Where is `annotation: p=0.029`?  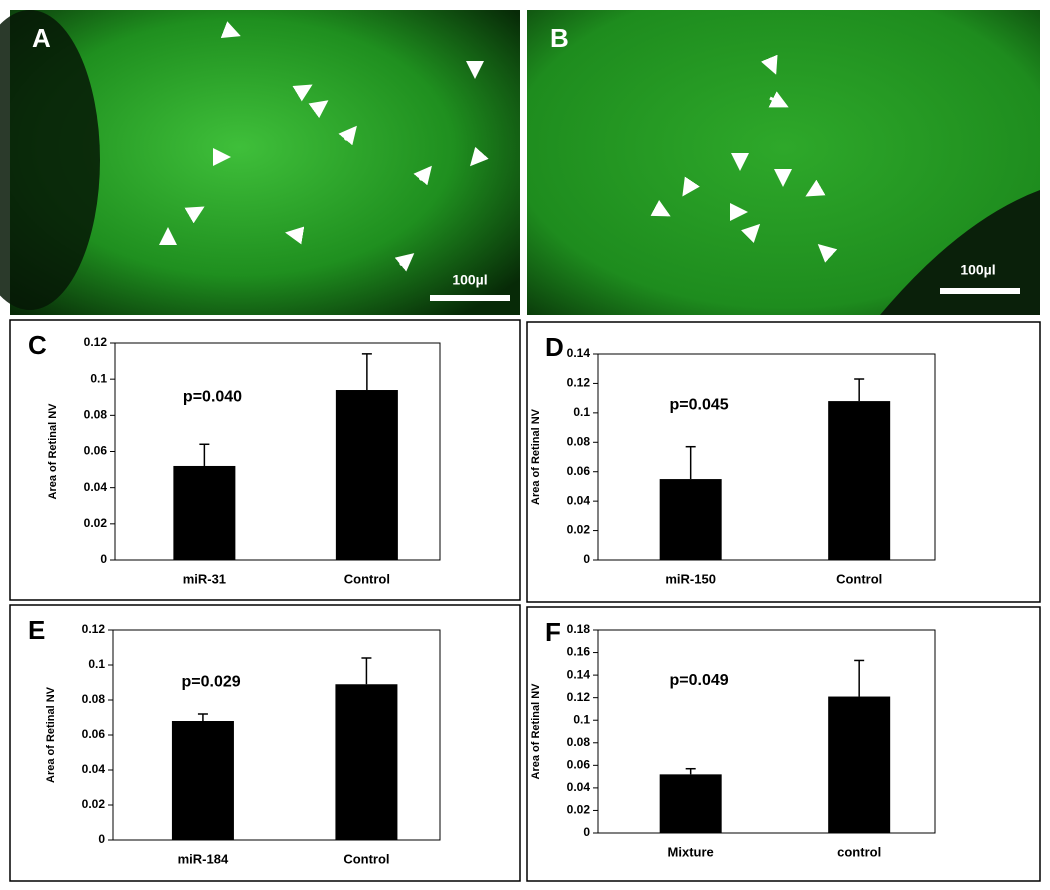
annotation: p=0.029 is located at coordinates (211, 682).